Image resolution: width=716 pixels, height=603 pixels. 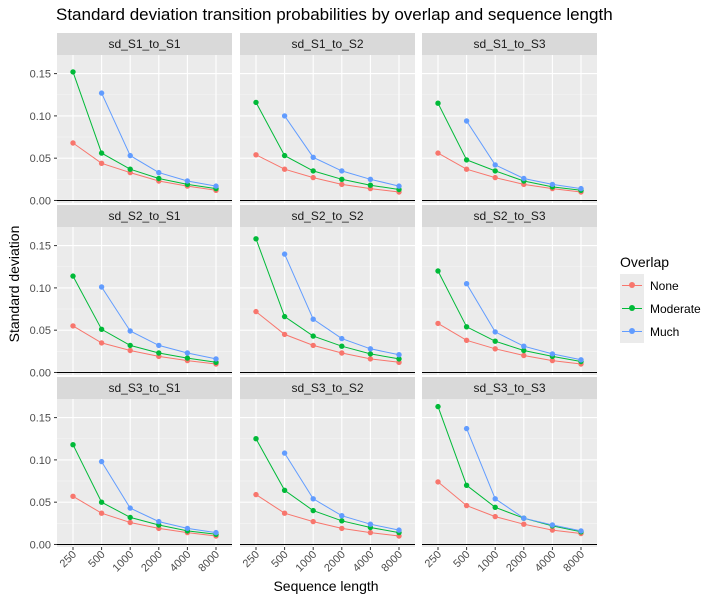 I want to click on facet-strip-label: sd_S2_to_S1, so click(x=144, y=216).